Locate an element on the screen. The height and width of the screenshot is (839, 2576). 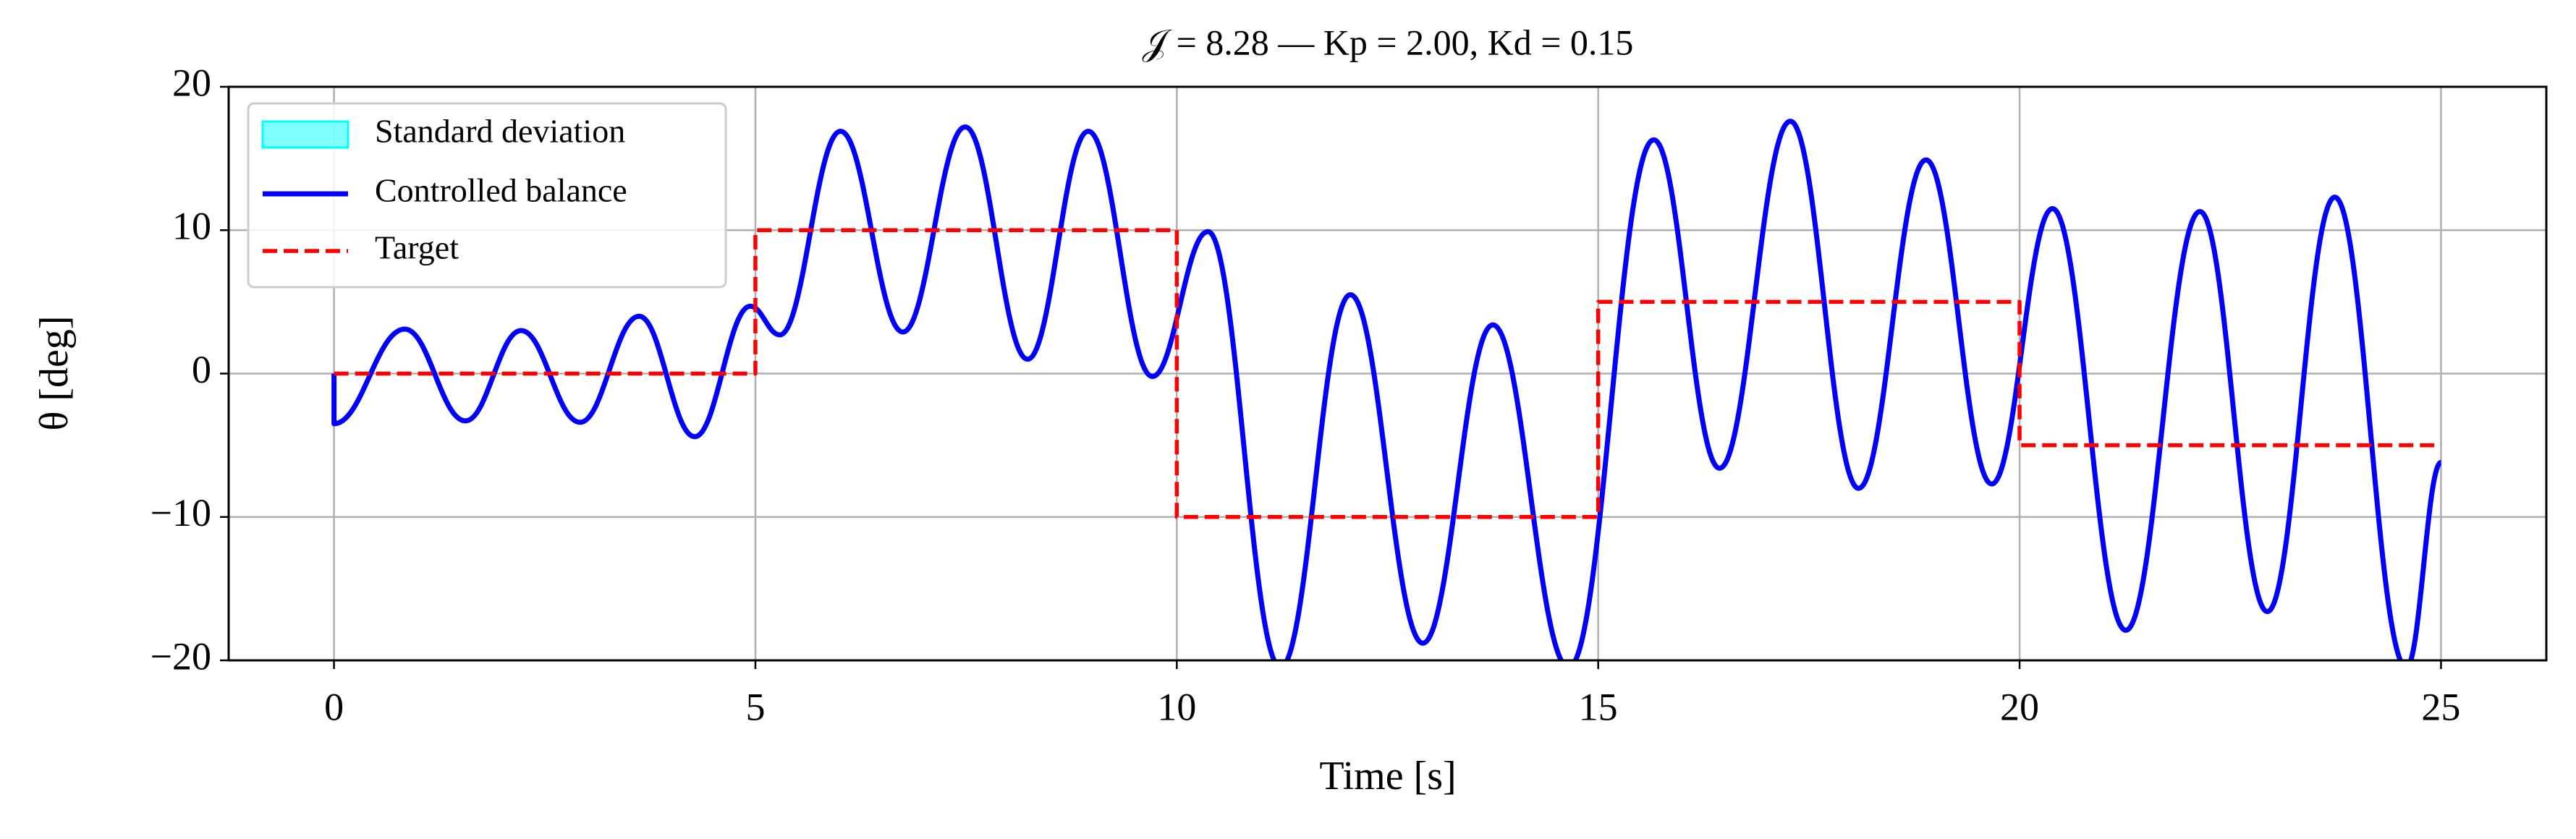
legend-swatch is located at coordinates (305, 134).